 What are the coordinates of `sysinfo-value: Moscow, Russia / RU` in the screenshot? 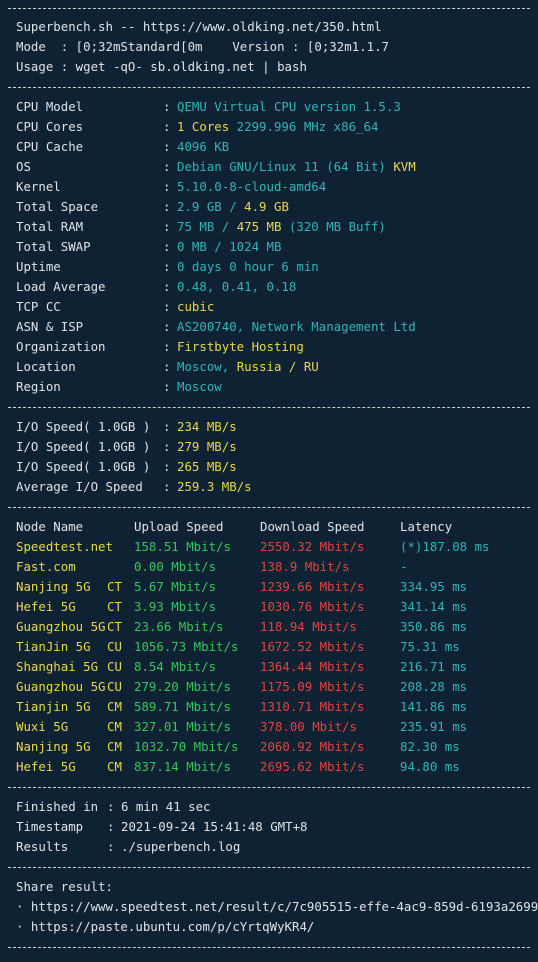 It's located at (248, 367).